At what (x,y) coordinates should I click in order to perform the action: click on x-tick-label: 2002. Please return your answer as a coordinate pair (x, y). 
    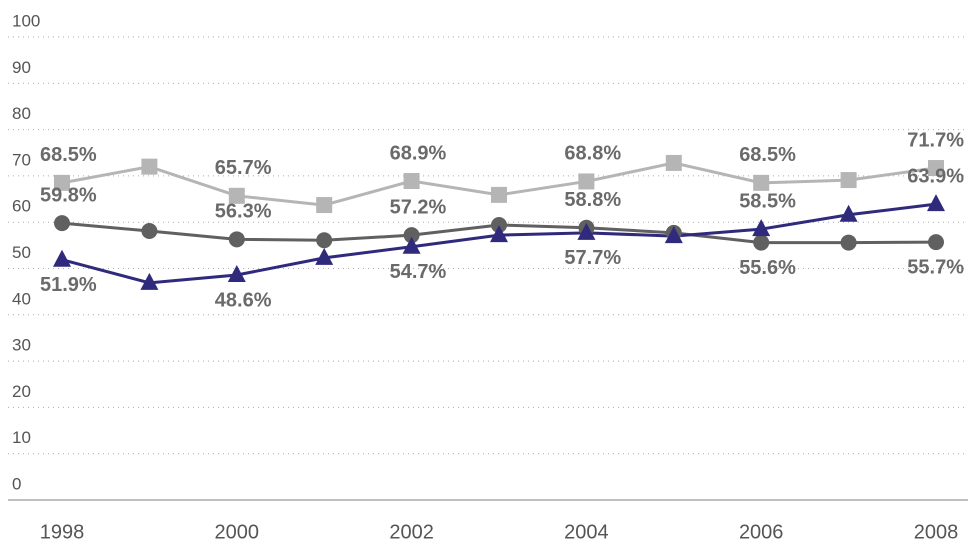
    Looking at the image, I should click on (411, 532).